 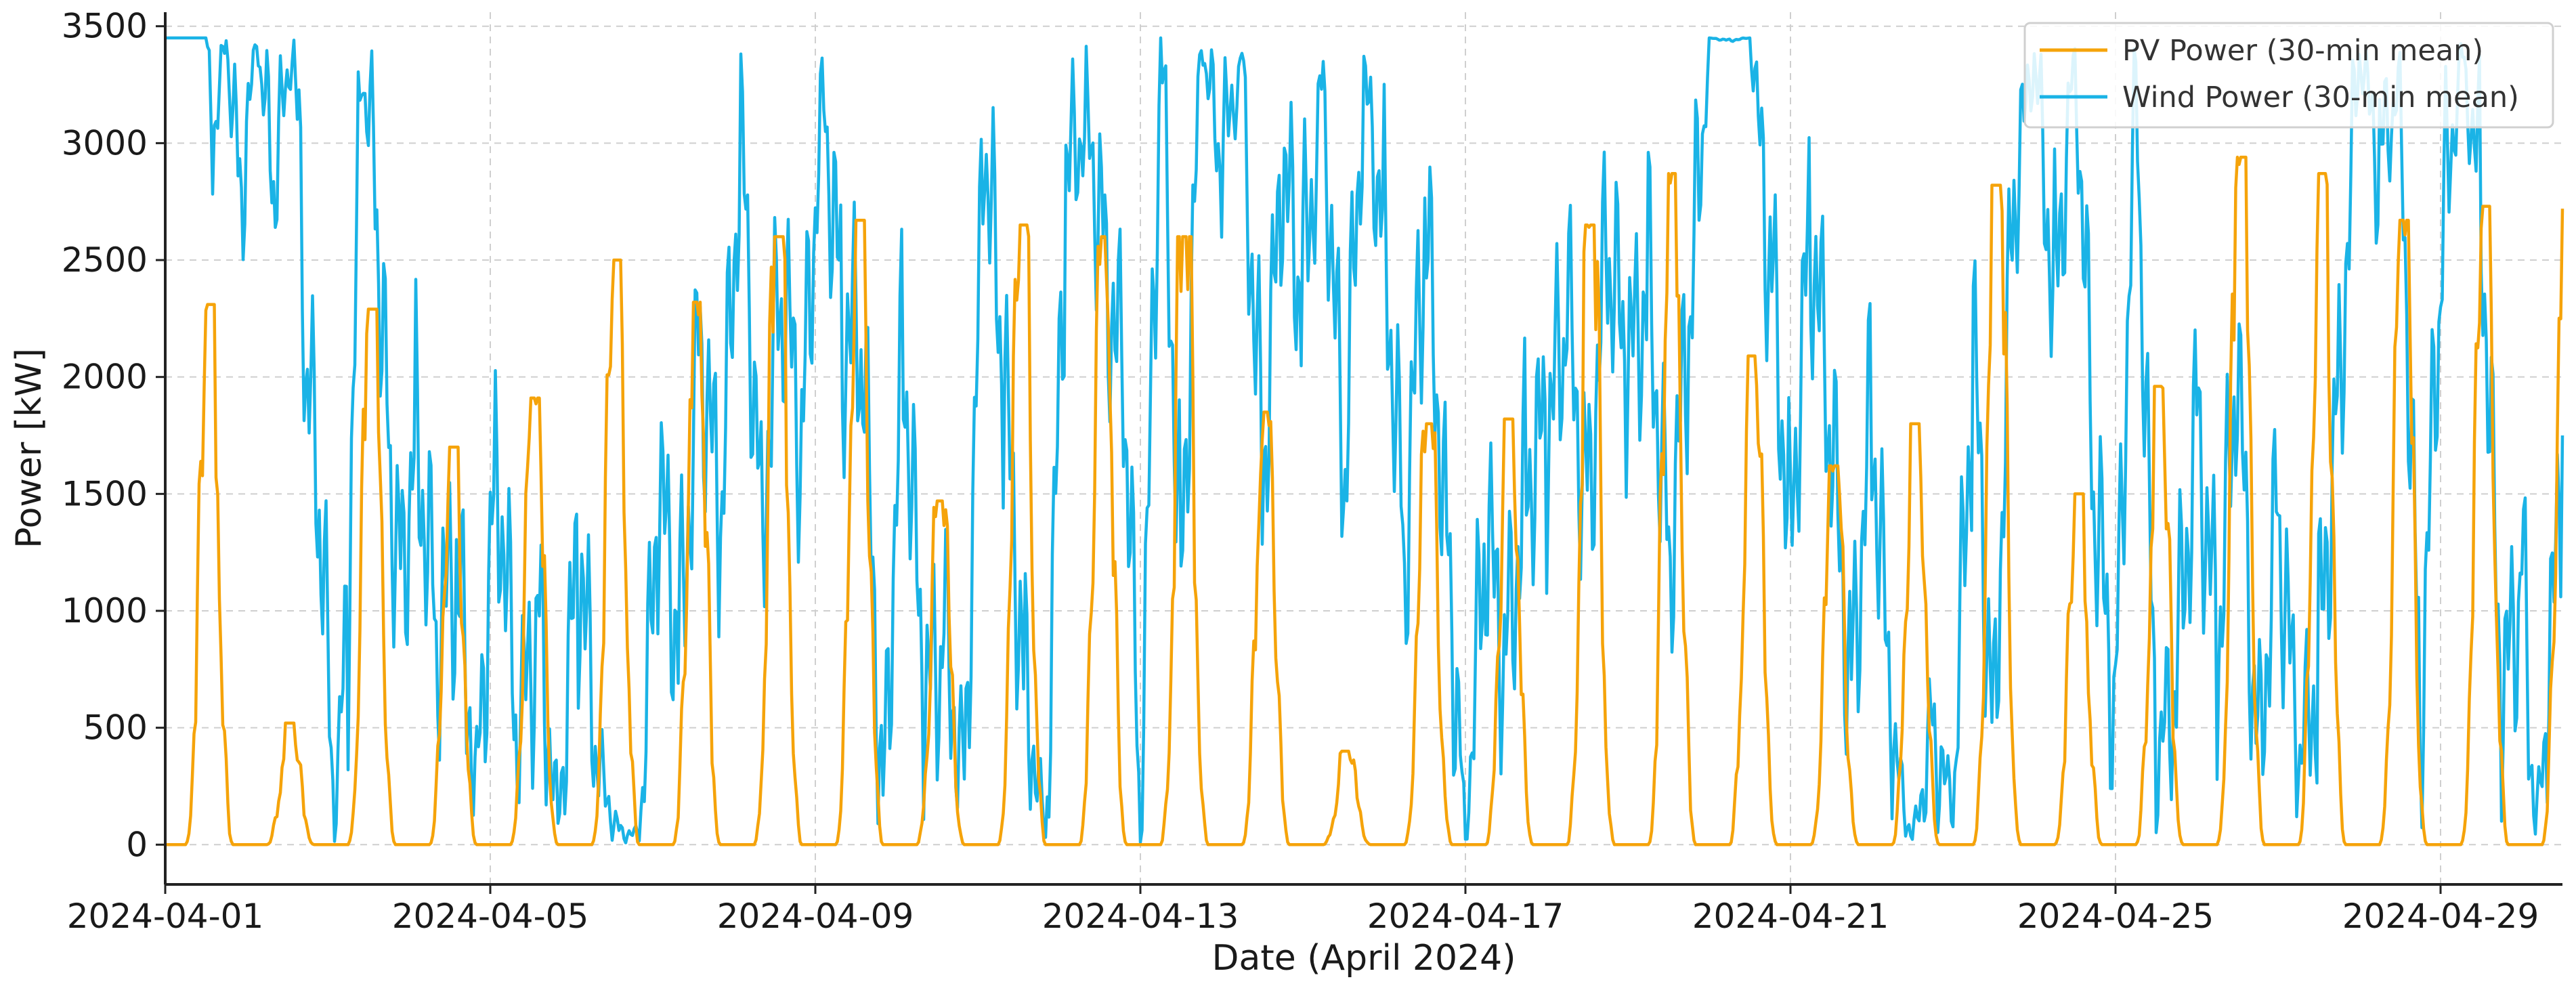 I want to click on x-tick-label: 2024-04-29, so click(x=2440, y=917).